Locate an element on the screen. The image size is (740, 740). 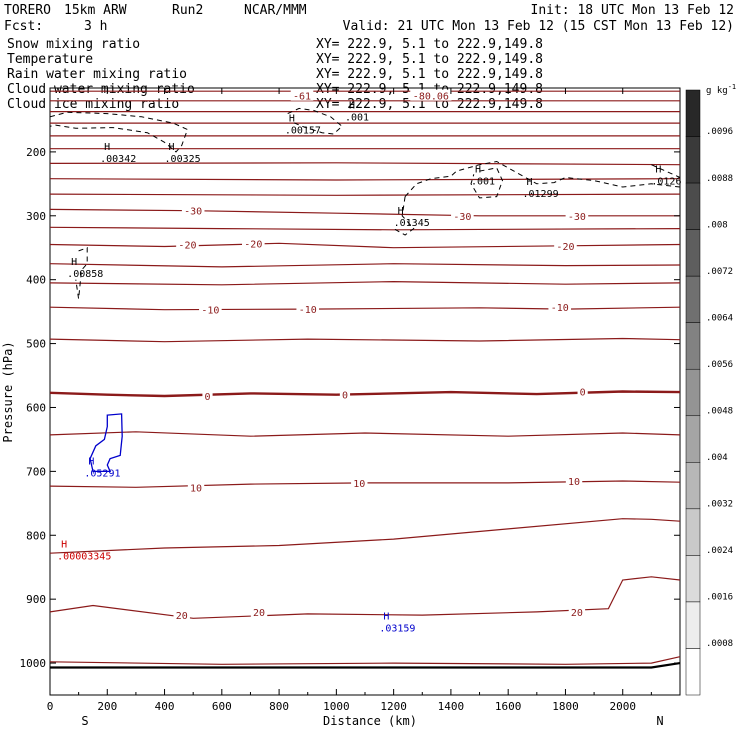
x-tick-label: 1200 is located at coordinates (393, 706).